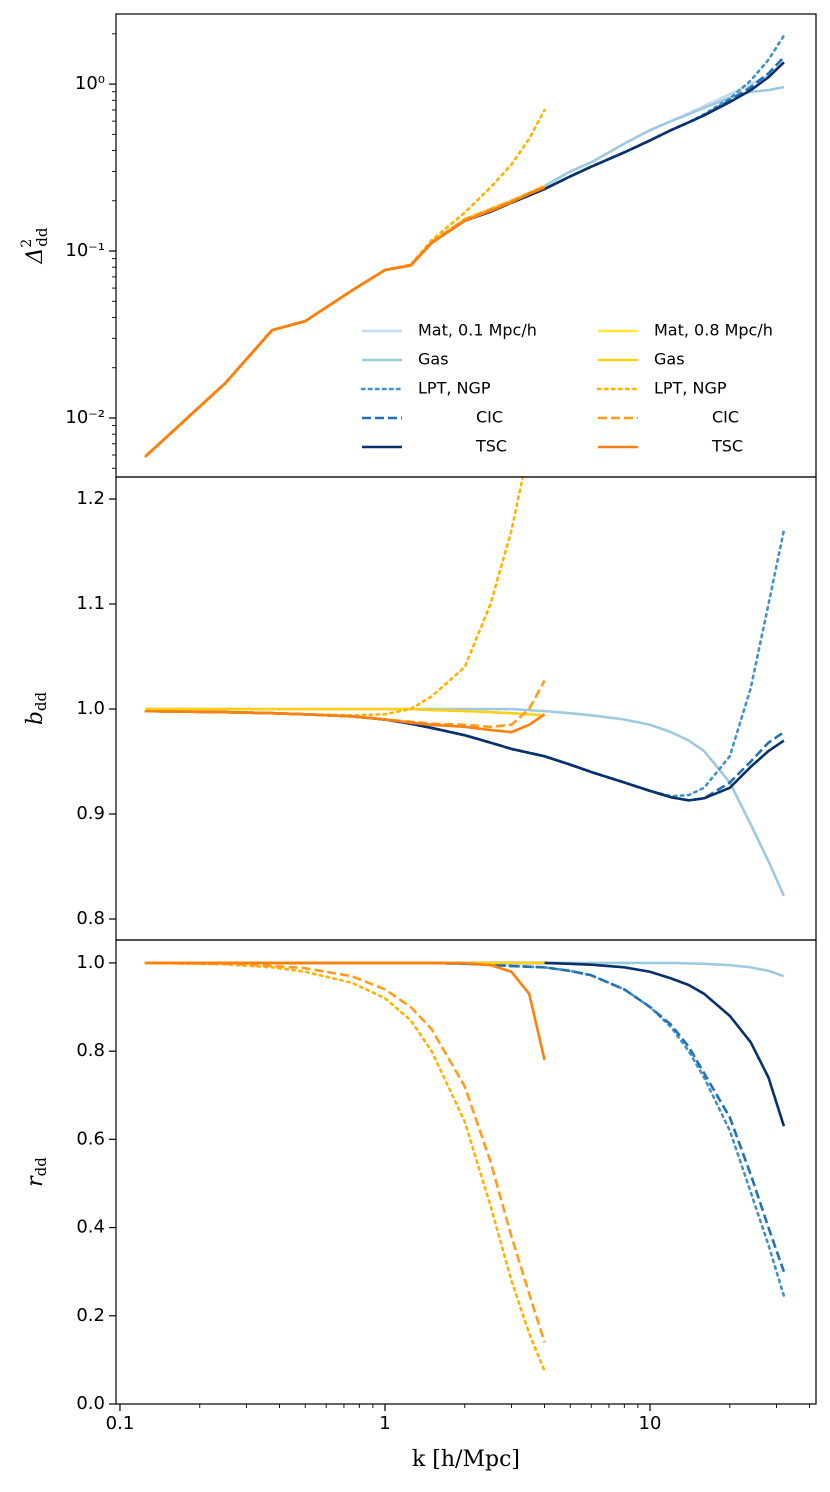 The height and width of the screenshot is (1492, 830). What do you see at coordinates (90, 603) in the screenshot?
I see `y-tick-label: 1.1` at bounding box center [90, 603].